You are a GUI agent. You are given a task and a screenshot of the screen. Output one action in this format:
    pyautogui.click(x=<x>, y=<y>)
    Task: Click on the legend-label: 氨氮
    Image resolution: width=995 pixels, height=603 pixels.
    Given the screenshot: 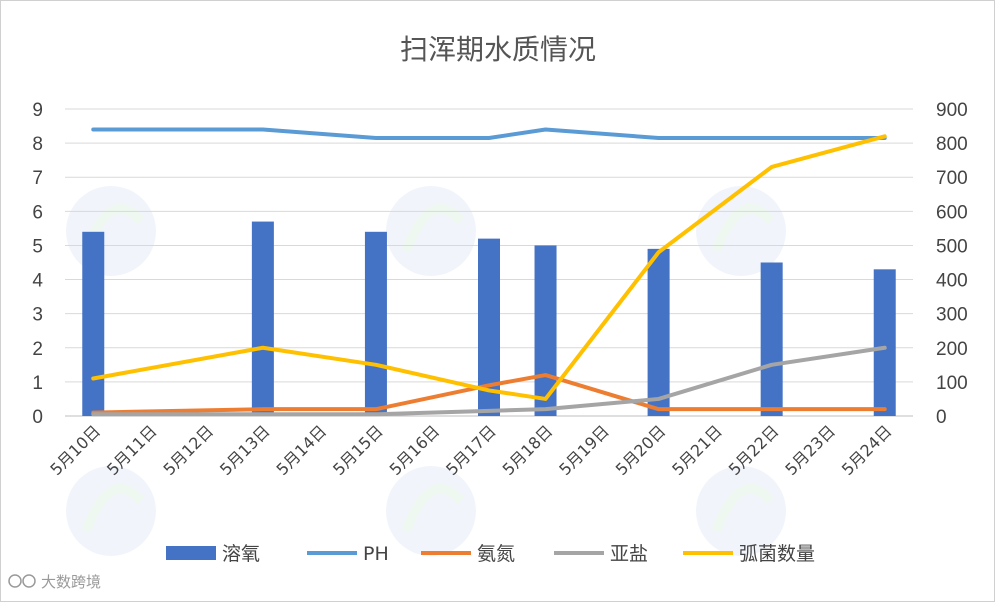 What is the action you would take?
    pyautogui.click(x=496, y=554)
    